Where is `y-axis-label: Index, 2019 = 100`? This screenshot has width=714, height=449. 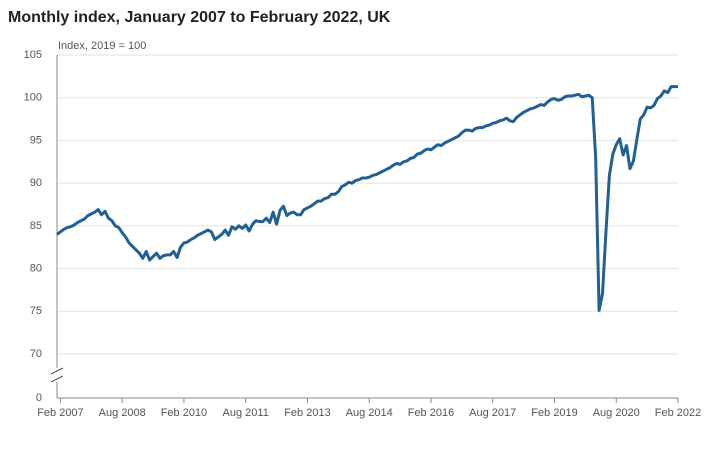 y-axis-label: Index, 2019 = 100 is located at coordinates (102, 46).